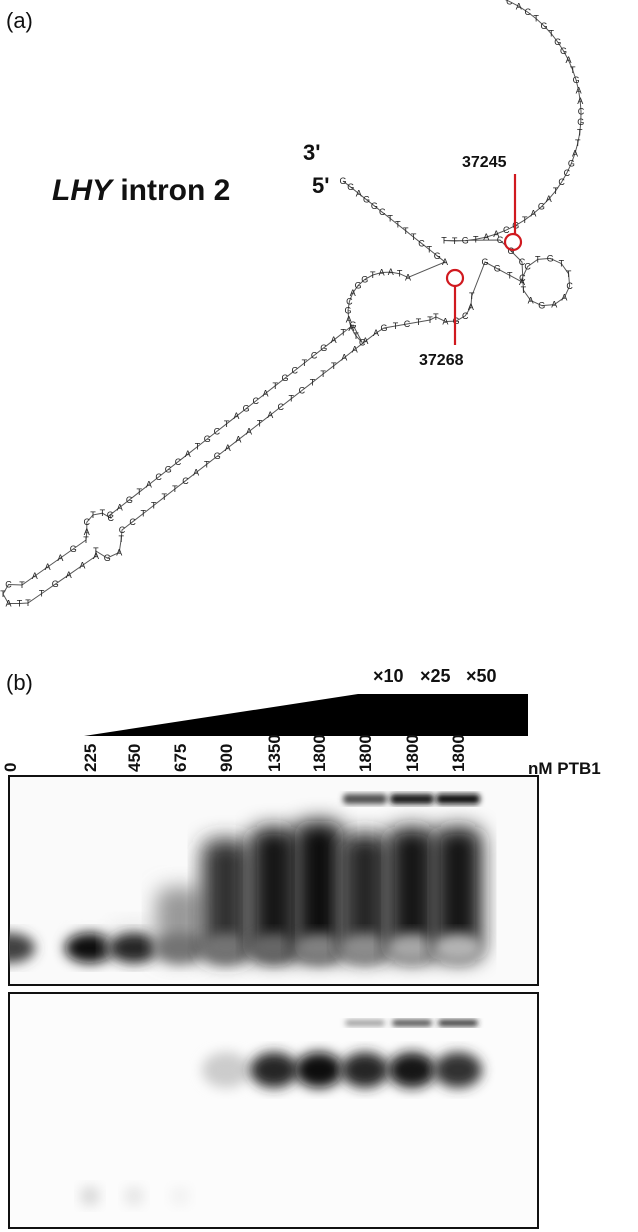 This screenshot has width=638, height=1232. Describe the element at coordinates (281, 1113) in the screenshot. I see `lower-gel-bands` at that location.